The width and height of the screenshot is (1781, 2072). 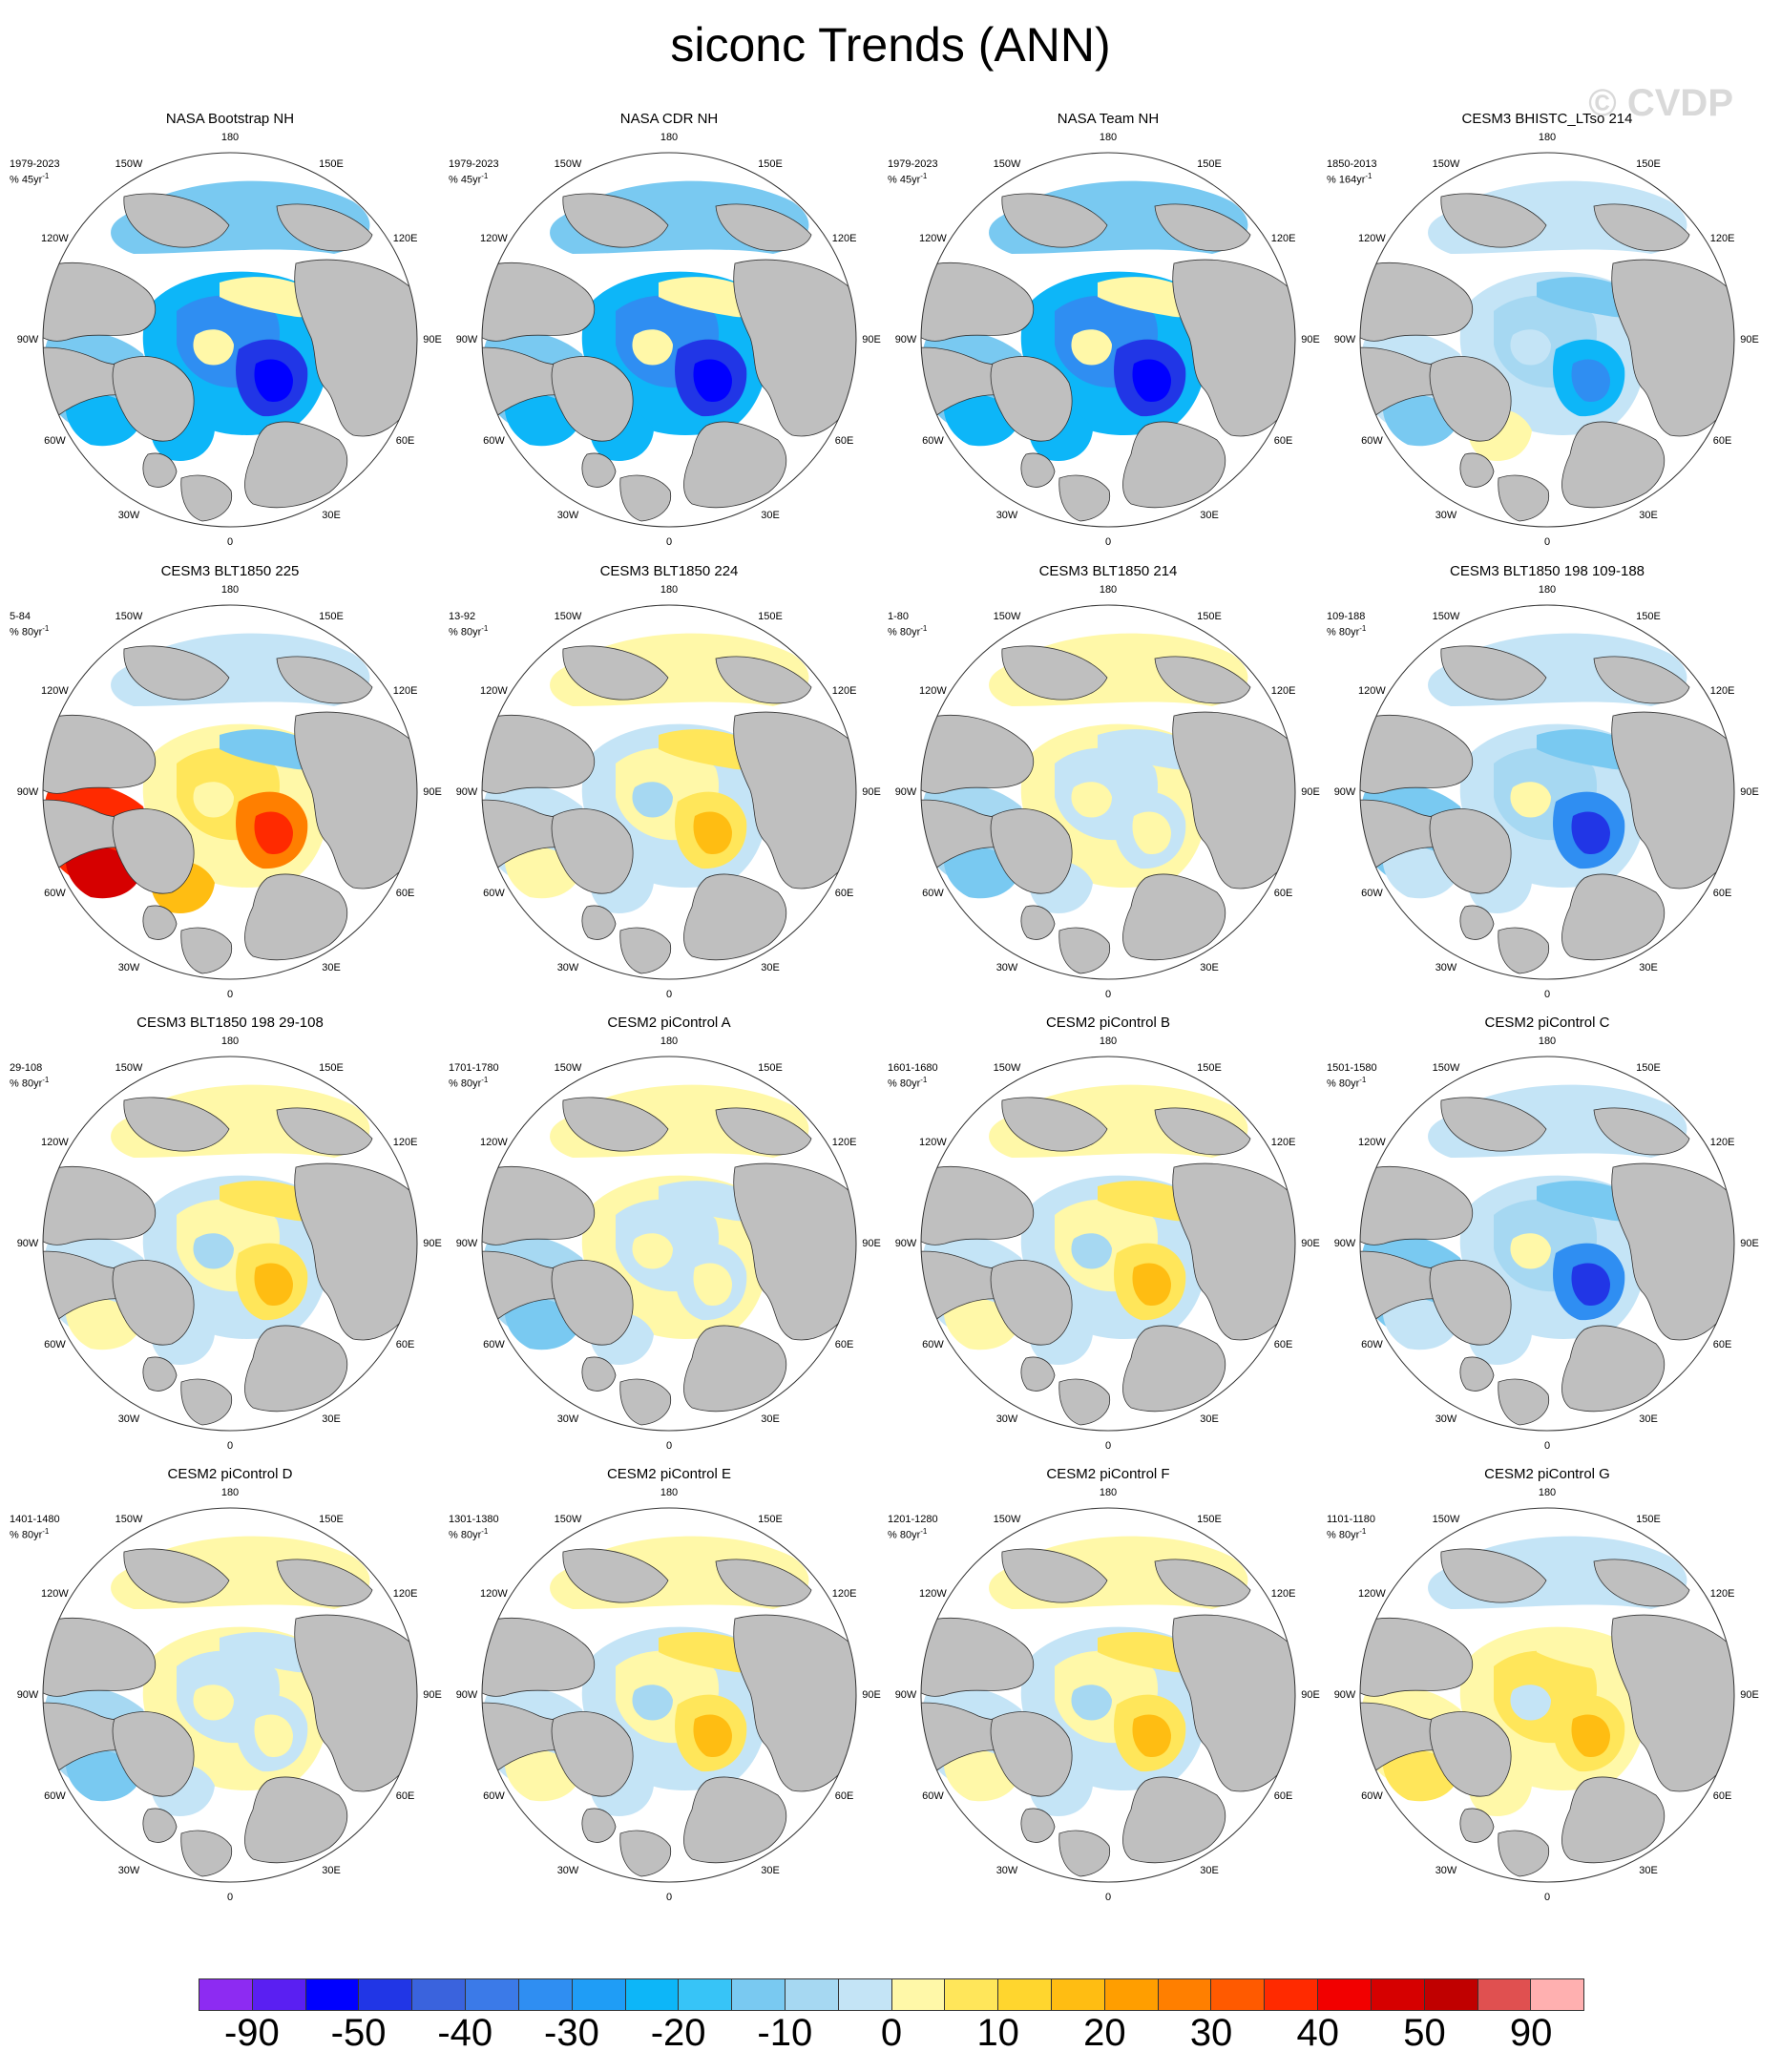 What do you see at coordinates (20, 616) in the screenshot?
I see `panel-period: 5-84` at bounding box center [20, 616].